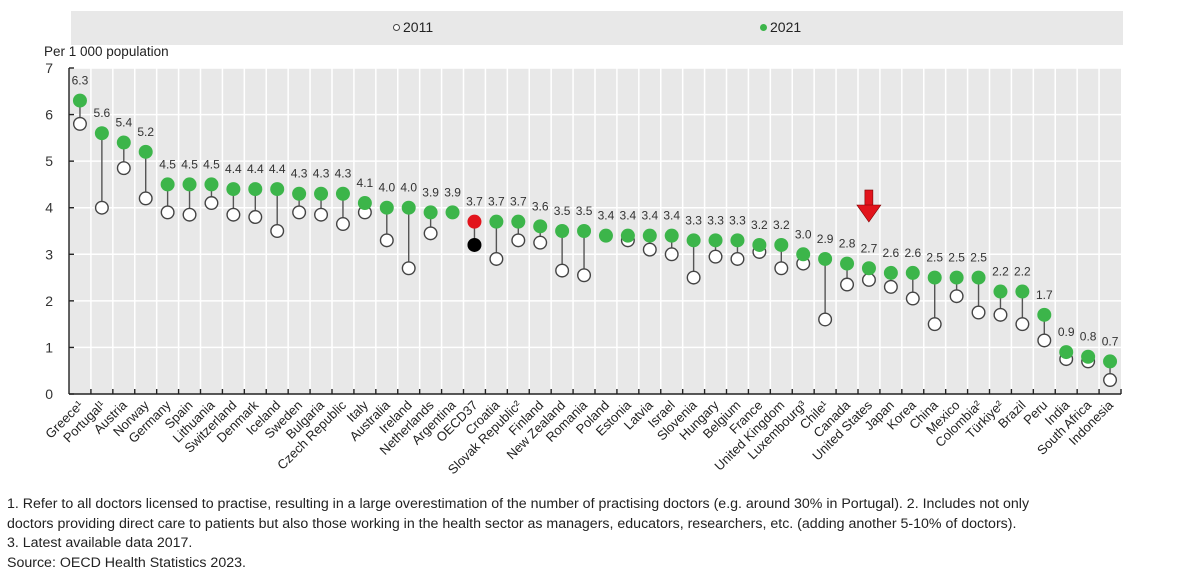  I want to click on data-label: 2.8, so click(847, 244).